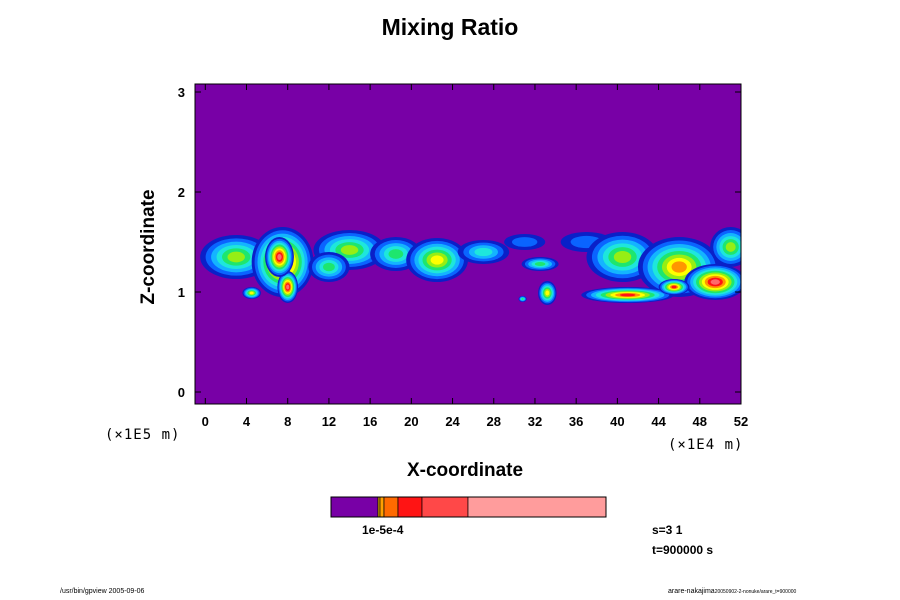  I want to click on colorbar, so click(468, 507).